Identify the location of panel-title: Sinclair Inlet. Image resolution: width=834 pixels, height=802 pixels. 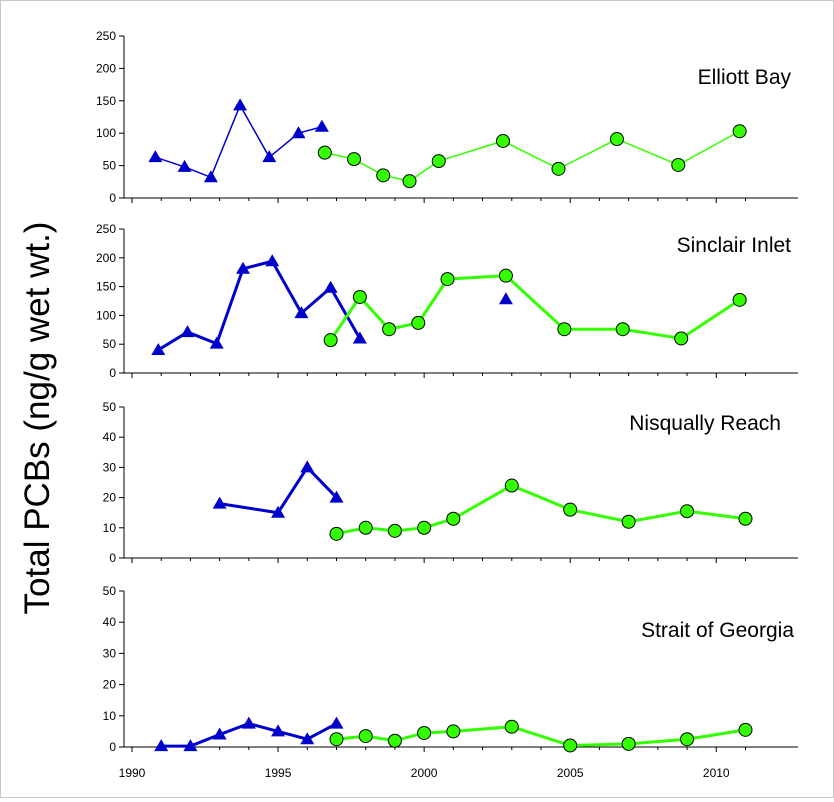
(734, 245).